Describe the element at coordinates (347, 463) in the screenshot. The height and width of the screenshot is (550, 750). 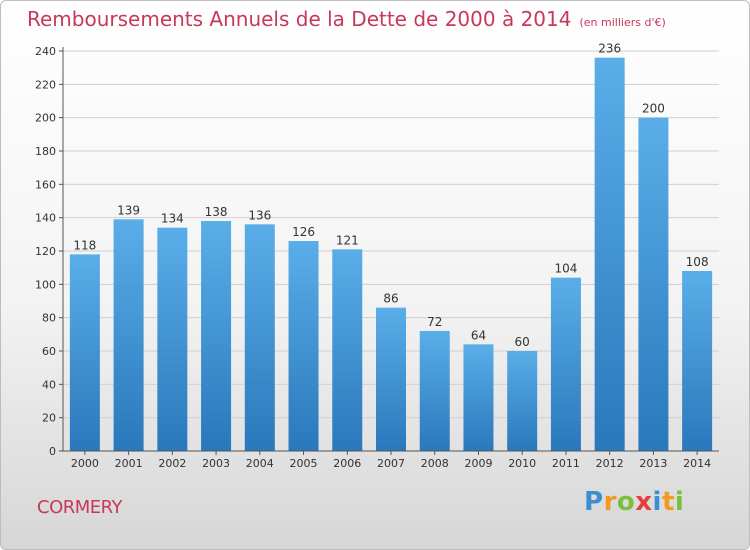
I see `x-tick-label-2006: 2006` at that location.